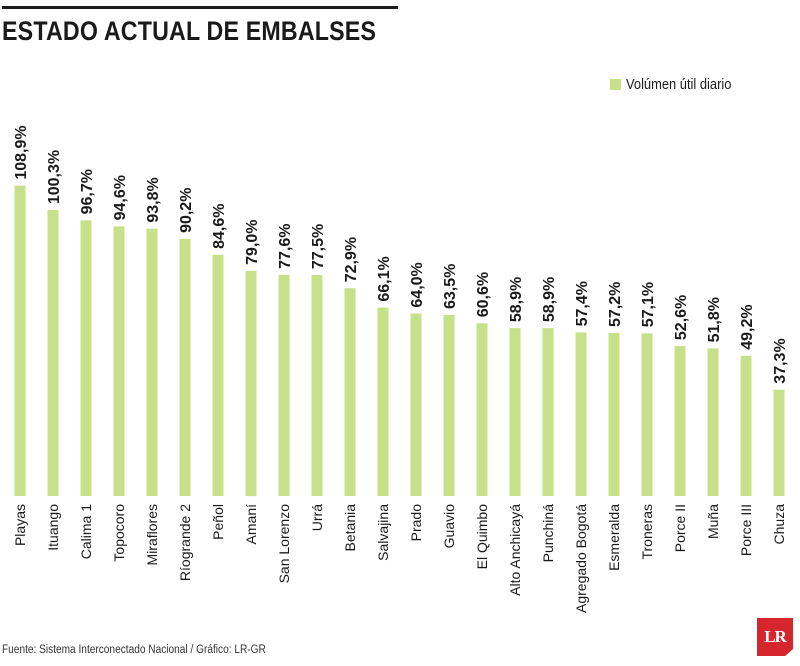 This screenshot has width=800, height=666. What do you see at coordinates (87, 191) in the screenshot?
I see `value-label-3: 96,7%` at bounding box center [87, 191].